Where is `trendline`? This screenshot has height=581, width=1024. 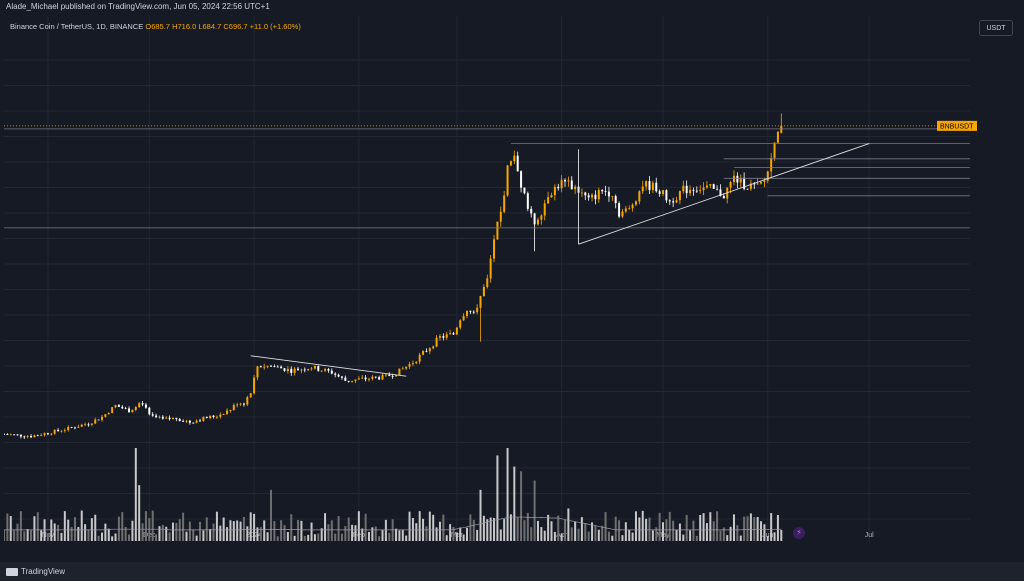 trendline is located at coordinates (724, 194).